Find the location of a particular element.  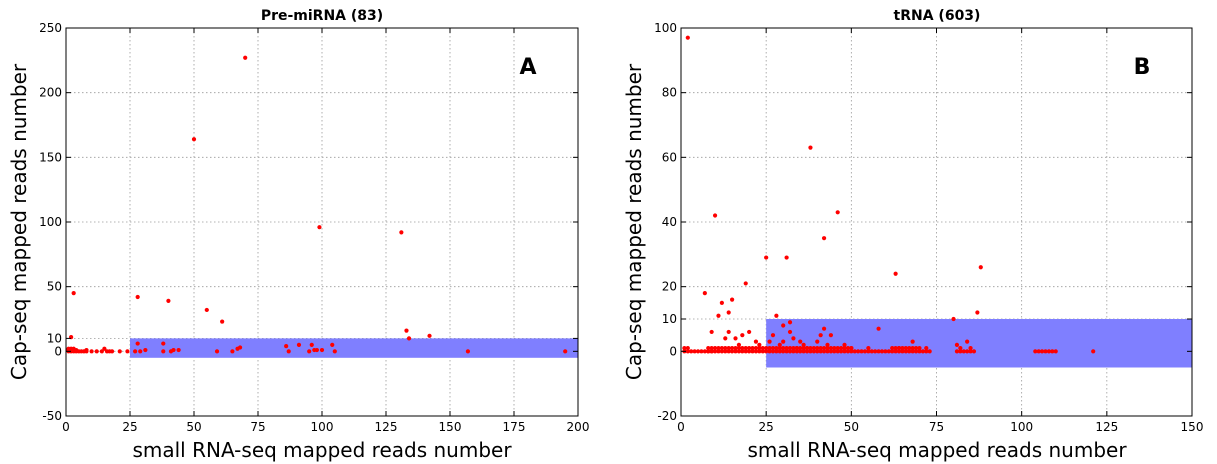

panel-a-ytick-label: 250 is located at coordinates (50, 28).